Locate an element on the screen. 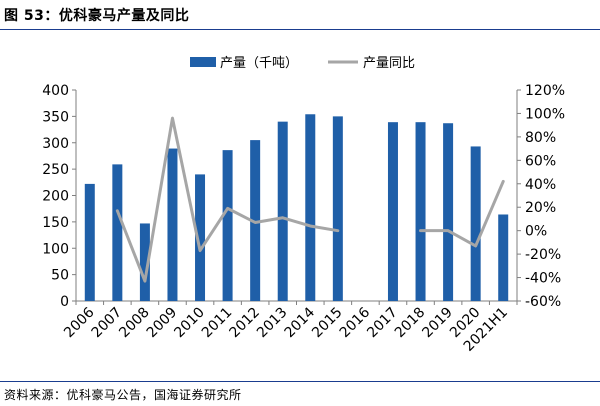  title-bar: 图 53：优科豪马产量及同比 is located at coordinates (300, 15).